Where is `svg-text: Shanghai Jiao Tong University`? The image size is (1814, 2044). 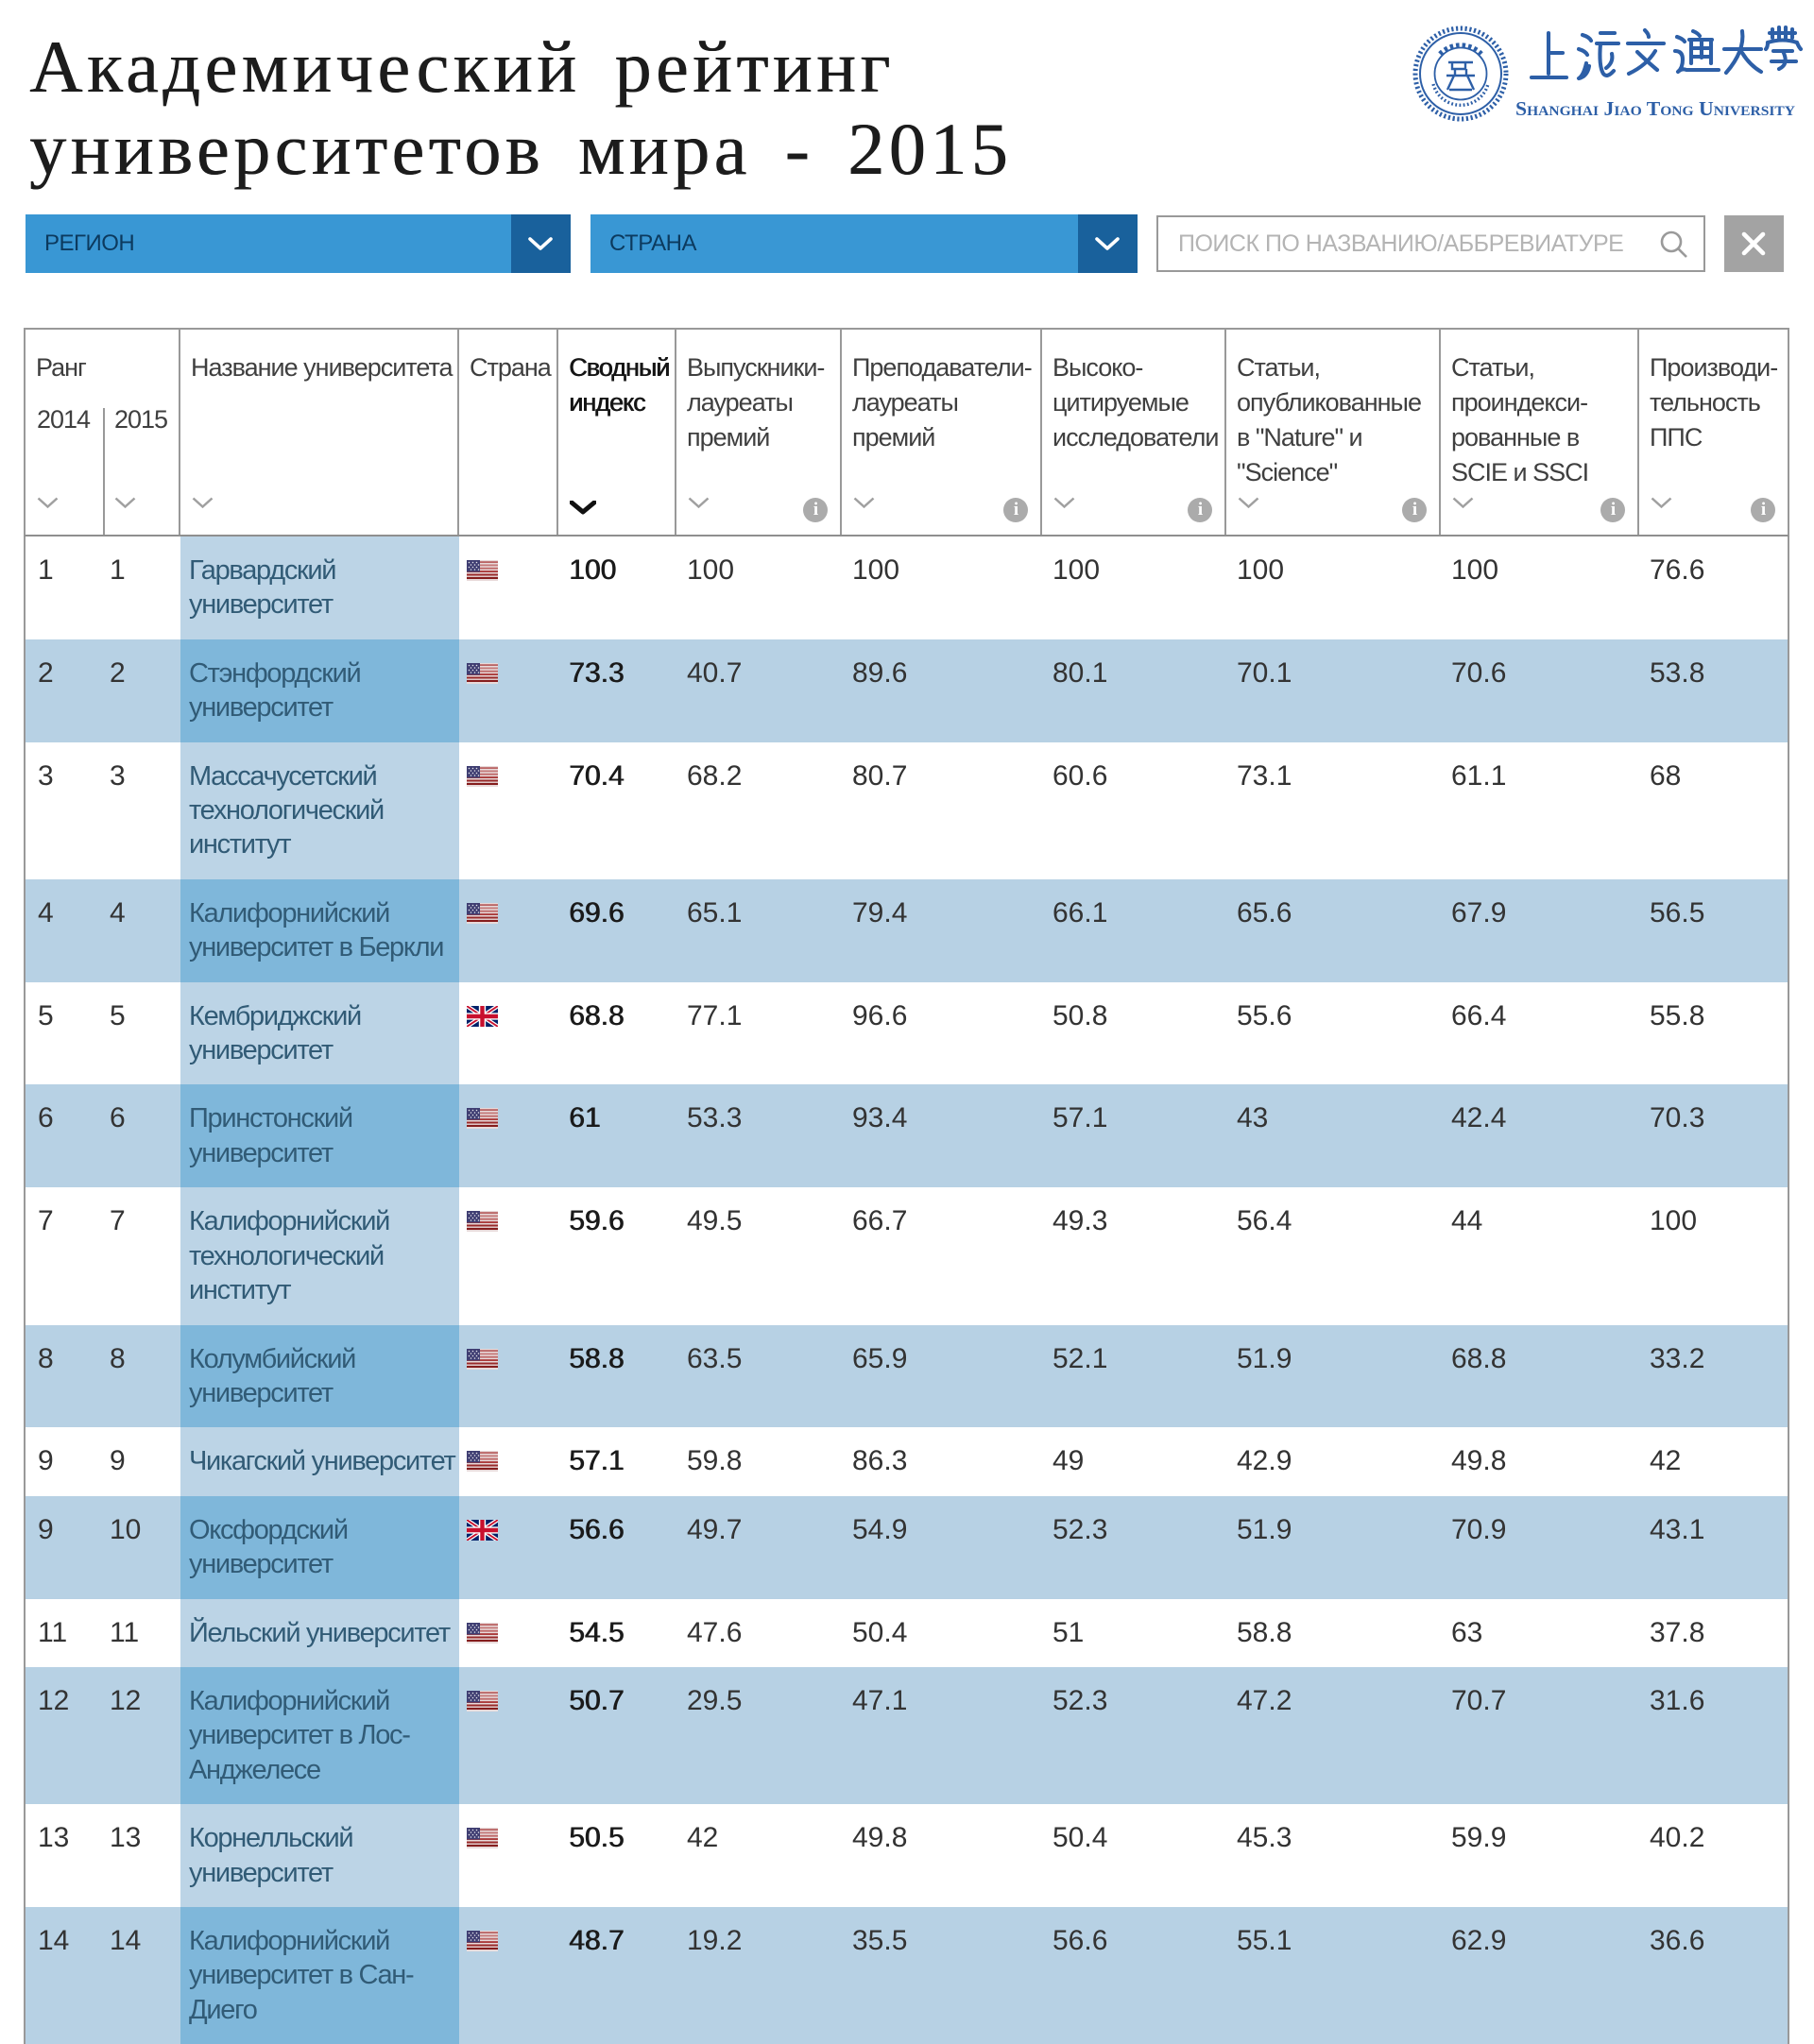 svg-text: Shanghai Jiao Tong University is located at coordinates (1655, 109).